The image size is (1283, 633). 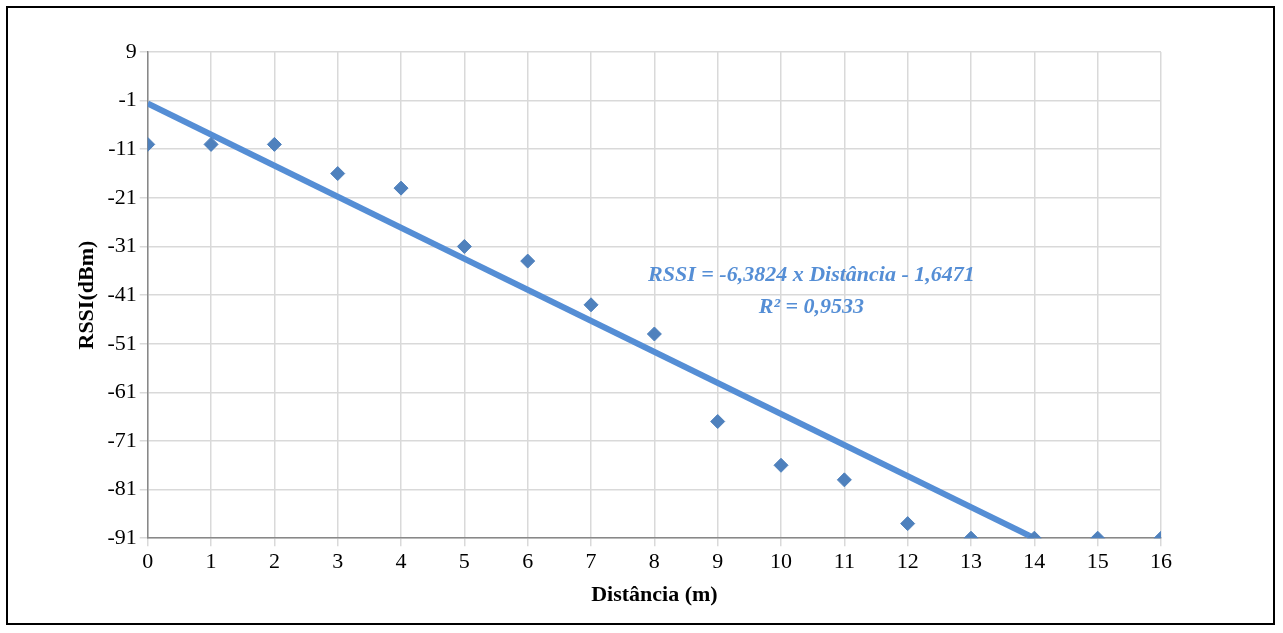 I want to click on annotation: RSSI = -6,3824 x Distância - 1,6471, so click(x=811, y=274).